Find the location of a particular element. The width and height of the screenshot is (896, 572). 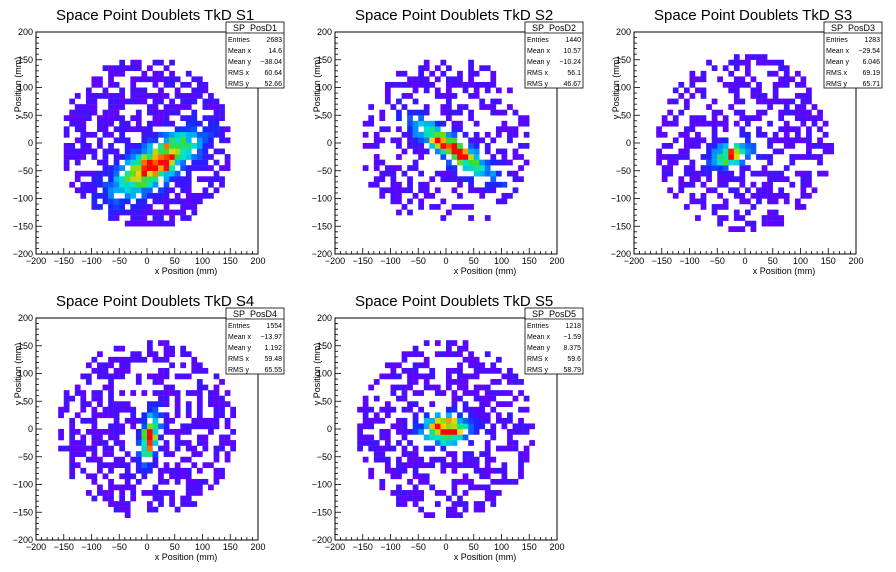

x-tick-label: 0 is located at coordinates (146, 547).